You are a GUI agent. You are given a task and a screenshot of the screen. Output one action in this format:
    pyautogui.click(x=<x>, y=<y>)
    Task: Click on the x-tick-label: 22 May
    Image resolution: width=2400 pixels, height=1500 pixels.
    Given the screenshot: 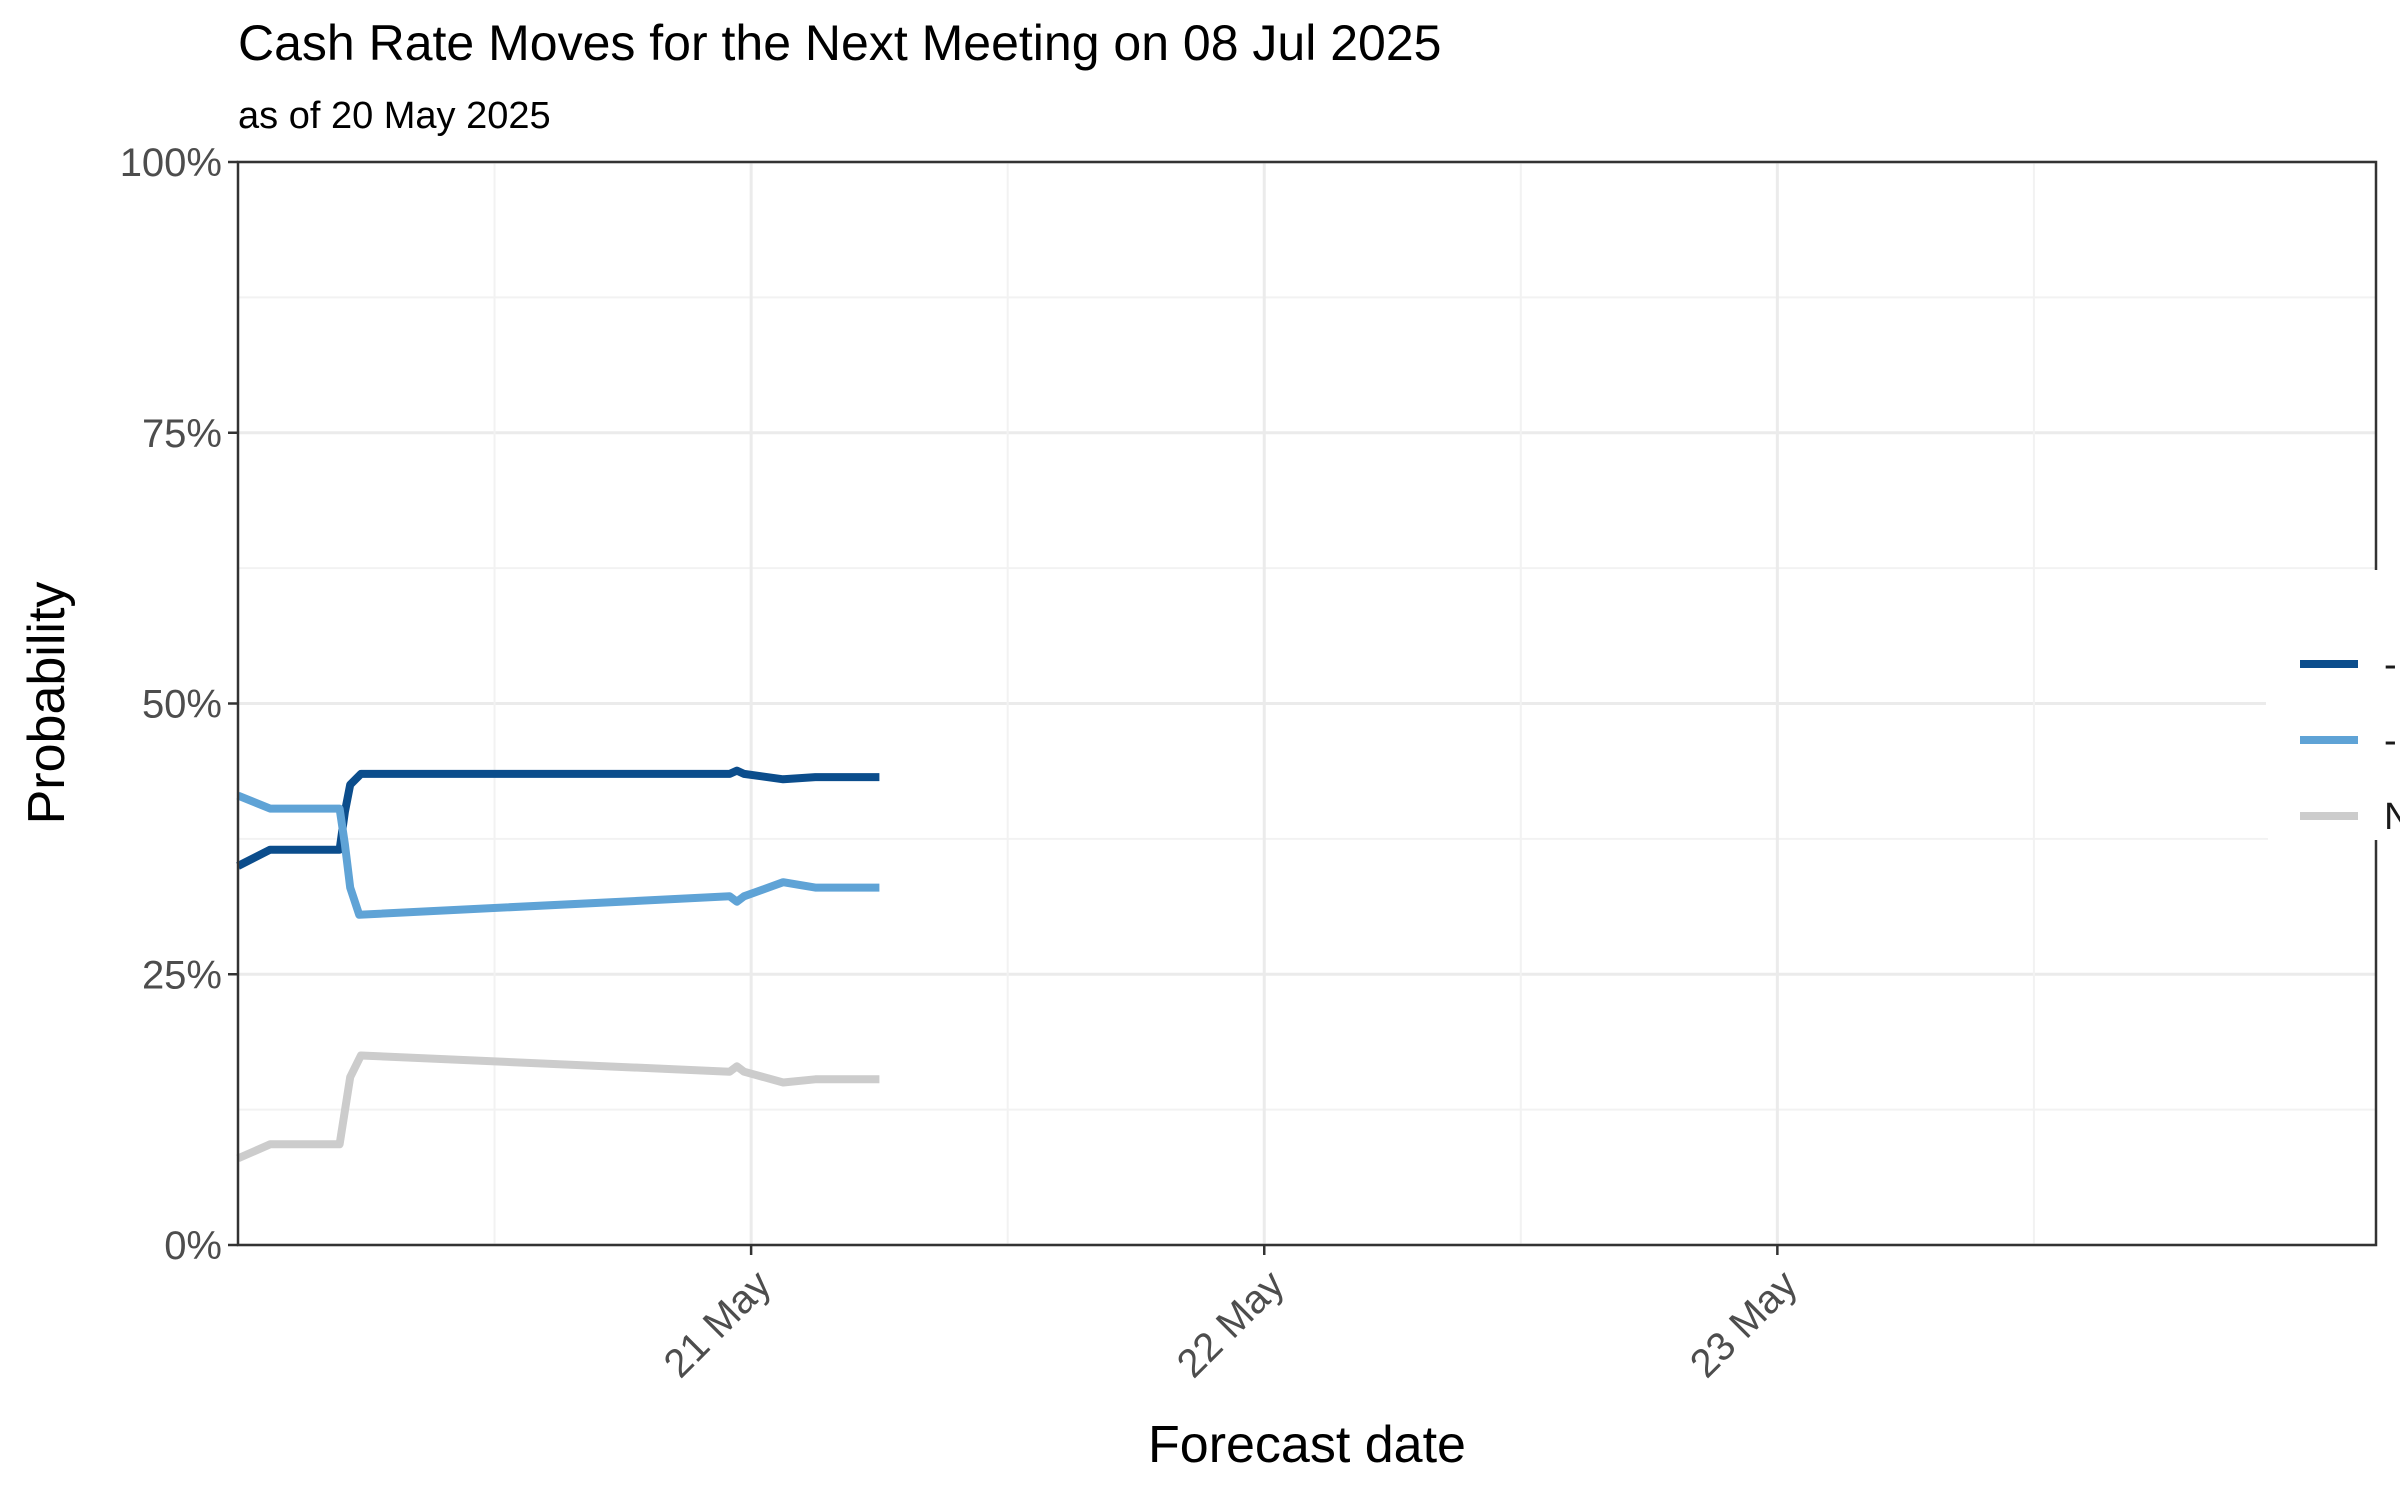 What is the action you would take?
    pyautogui.click(x=1231, y=1324)
    